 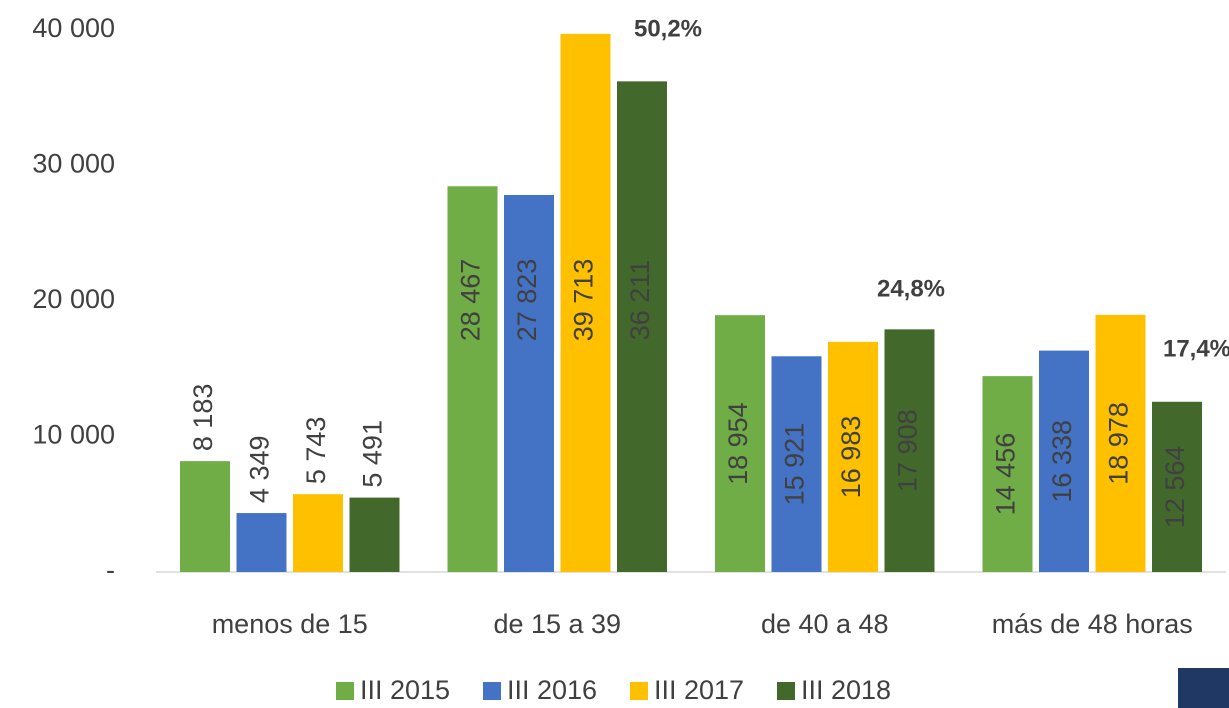 I want to click on legend-label: III 2015, so click(x=405, y=690).